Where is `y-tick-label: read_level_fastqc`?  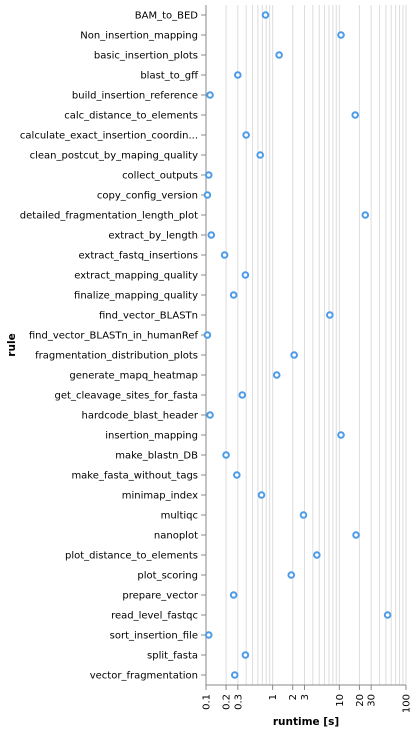 y-tick-label: read_level_fastqc is located at coordinates (154, 616).